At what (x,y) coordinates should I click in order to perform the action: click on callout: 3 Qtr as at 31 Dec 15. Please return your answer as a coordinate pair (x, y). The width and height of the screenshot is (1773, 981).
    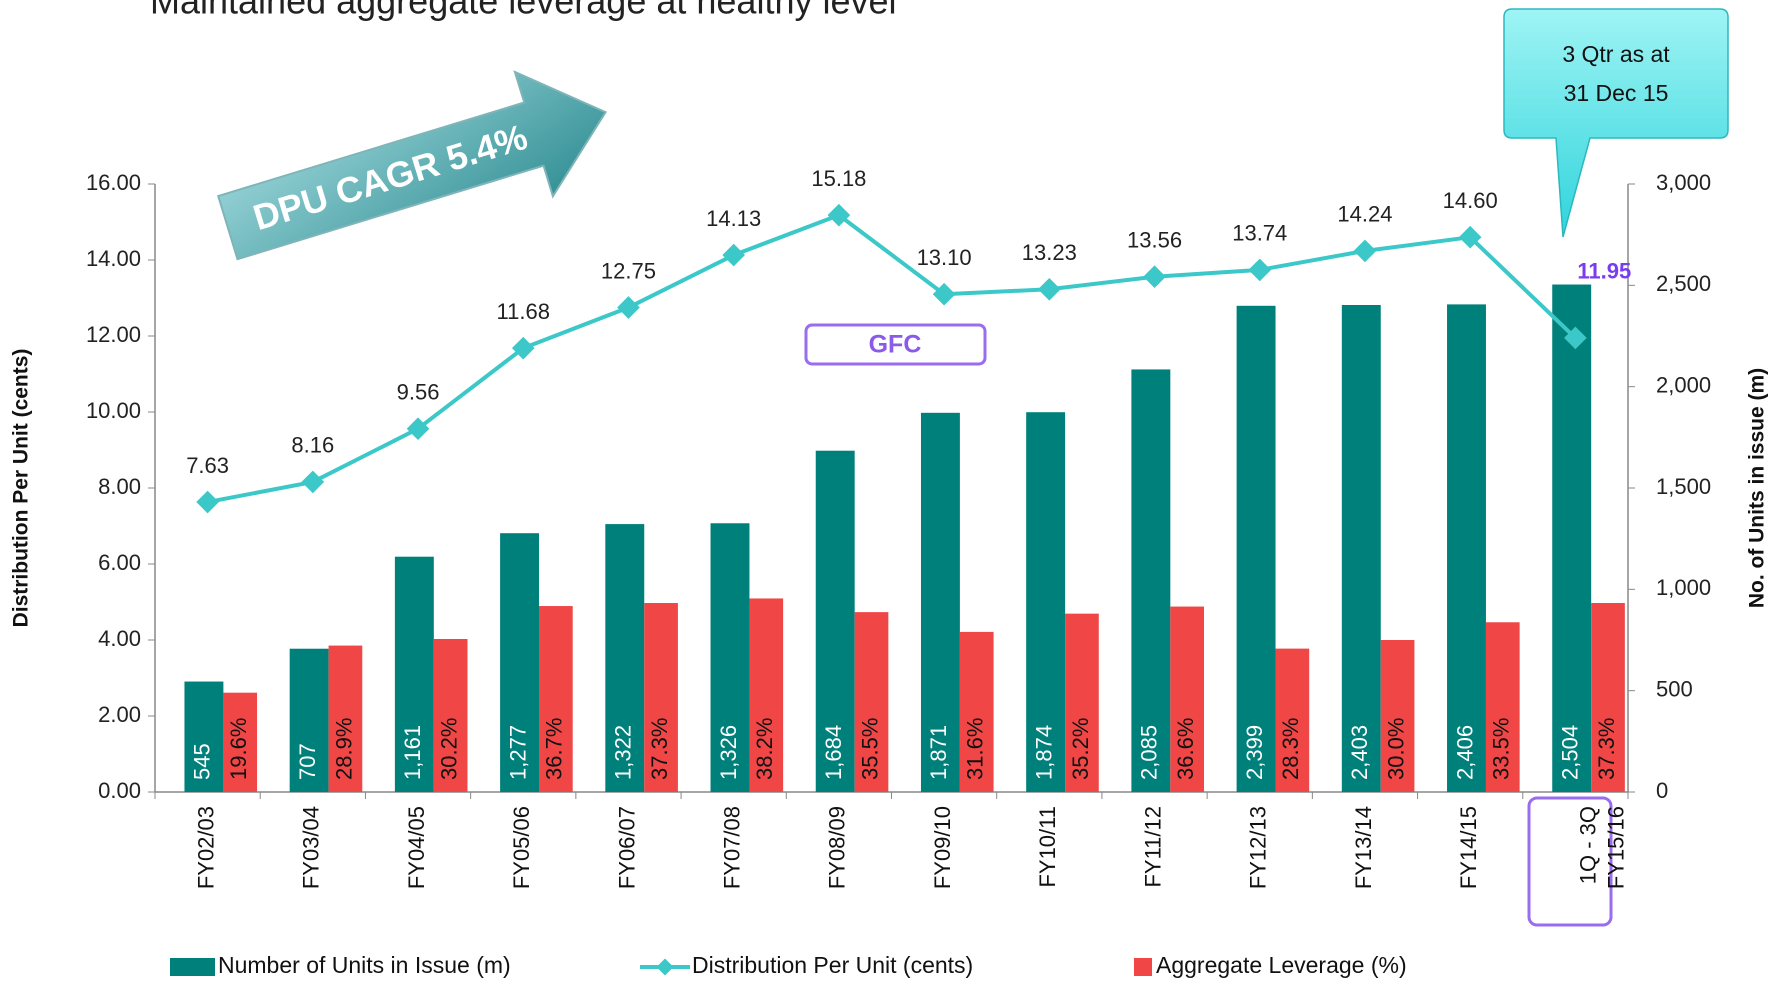
    Looking at the image, I should click on (1616, 123).